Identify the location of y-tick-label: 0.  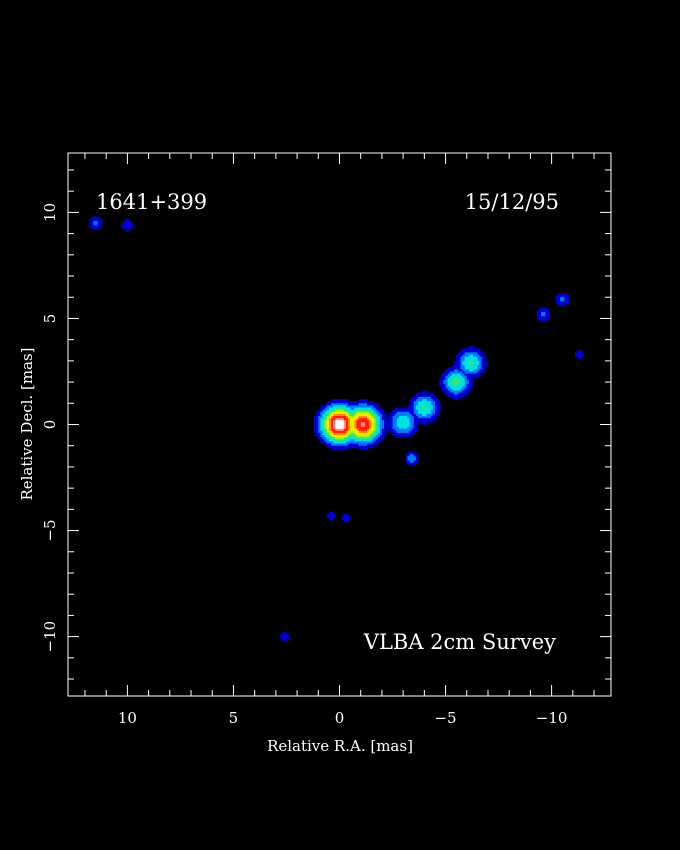
(50, 425).